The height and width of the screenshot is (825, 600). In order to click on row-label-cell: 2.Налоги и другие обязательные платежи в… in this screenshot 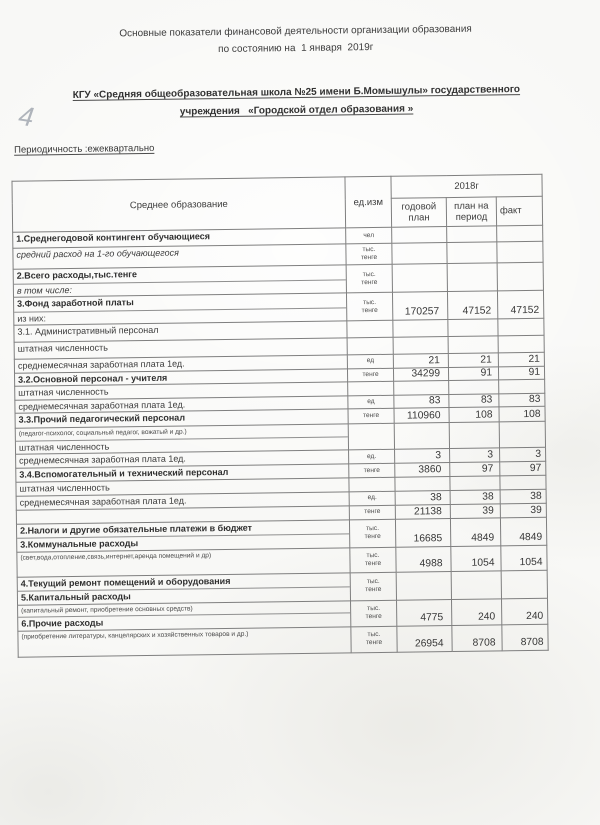, I will do `click(183, 535)`.